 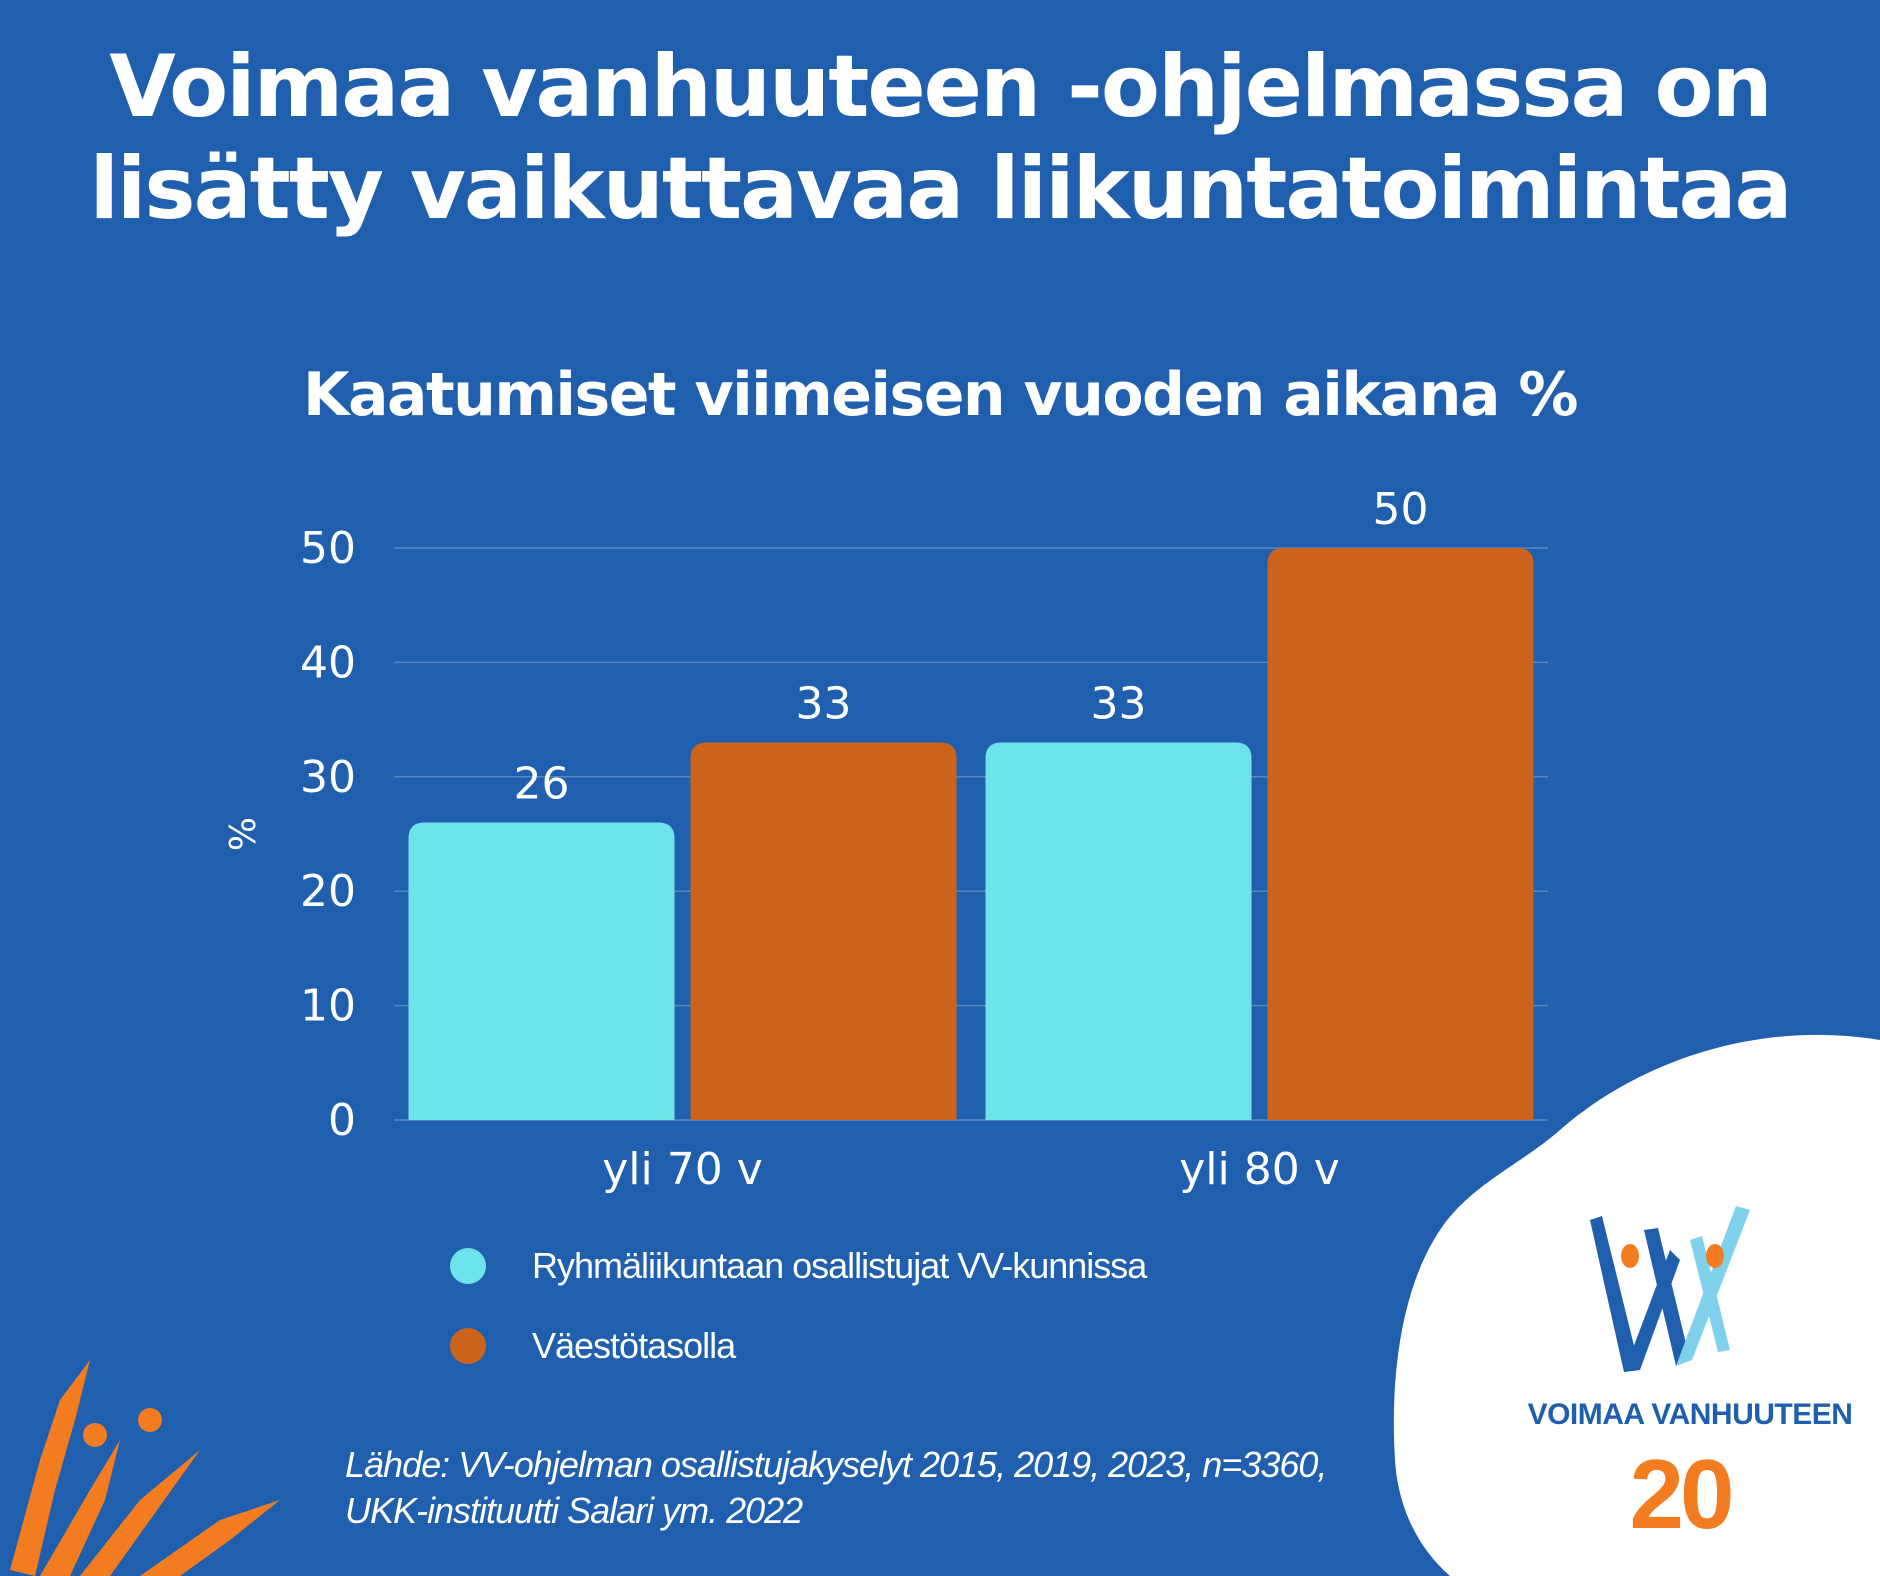 What do you see at coordinates (328, 662) in the screenshot?
I see `y-tick-label: 40` at bounding box center [328, 662].